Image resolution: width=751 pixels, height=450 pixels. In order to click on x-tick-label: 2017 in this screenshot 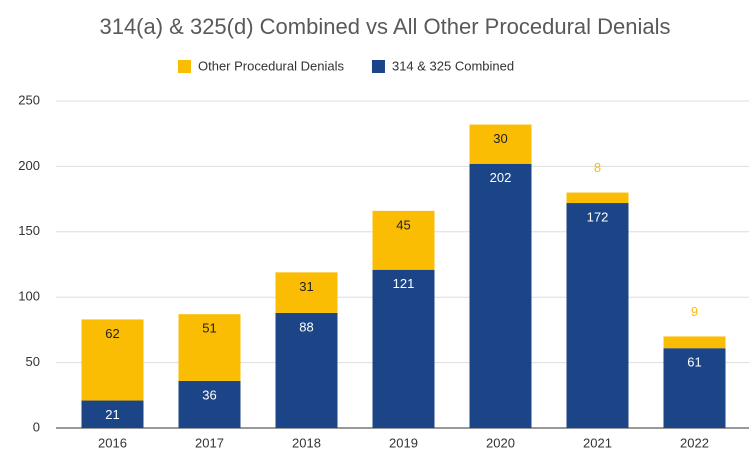, I will do `click(209, 442)`.